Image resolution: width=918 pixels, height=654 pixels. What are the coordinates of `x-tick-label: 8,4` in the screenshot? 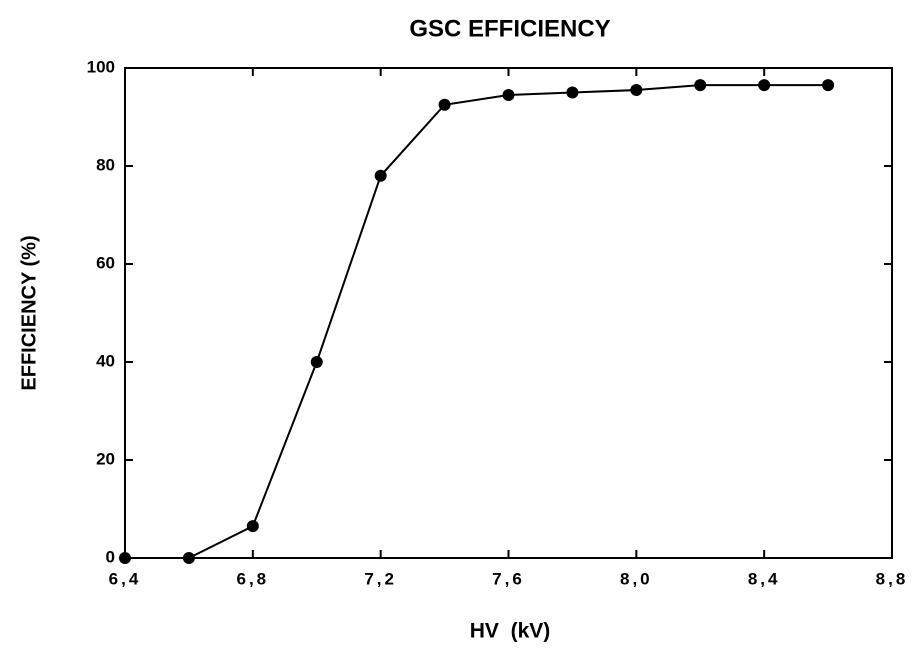 It's located at (764, 578).